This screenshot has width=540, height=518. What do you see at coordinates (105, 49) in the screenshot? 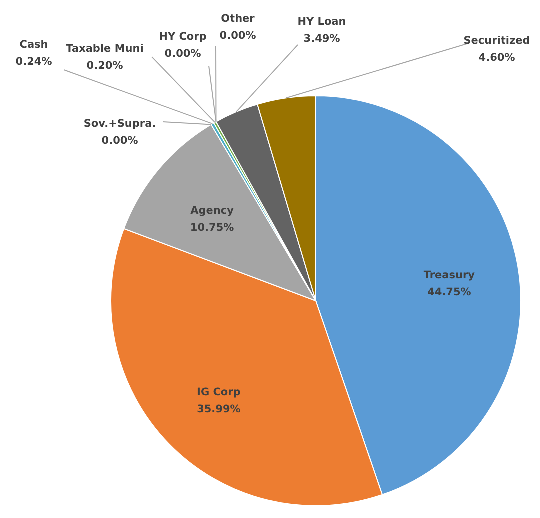
I see `slice-label: Taxable Muni` at bounding box center [105, 49].